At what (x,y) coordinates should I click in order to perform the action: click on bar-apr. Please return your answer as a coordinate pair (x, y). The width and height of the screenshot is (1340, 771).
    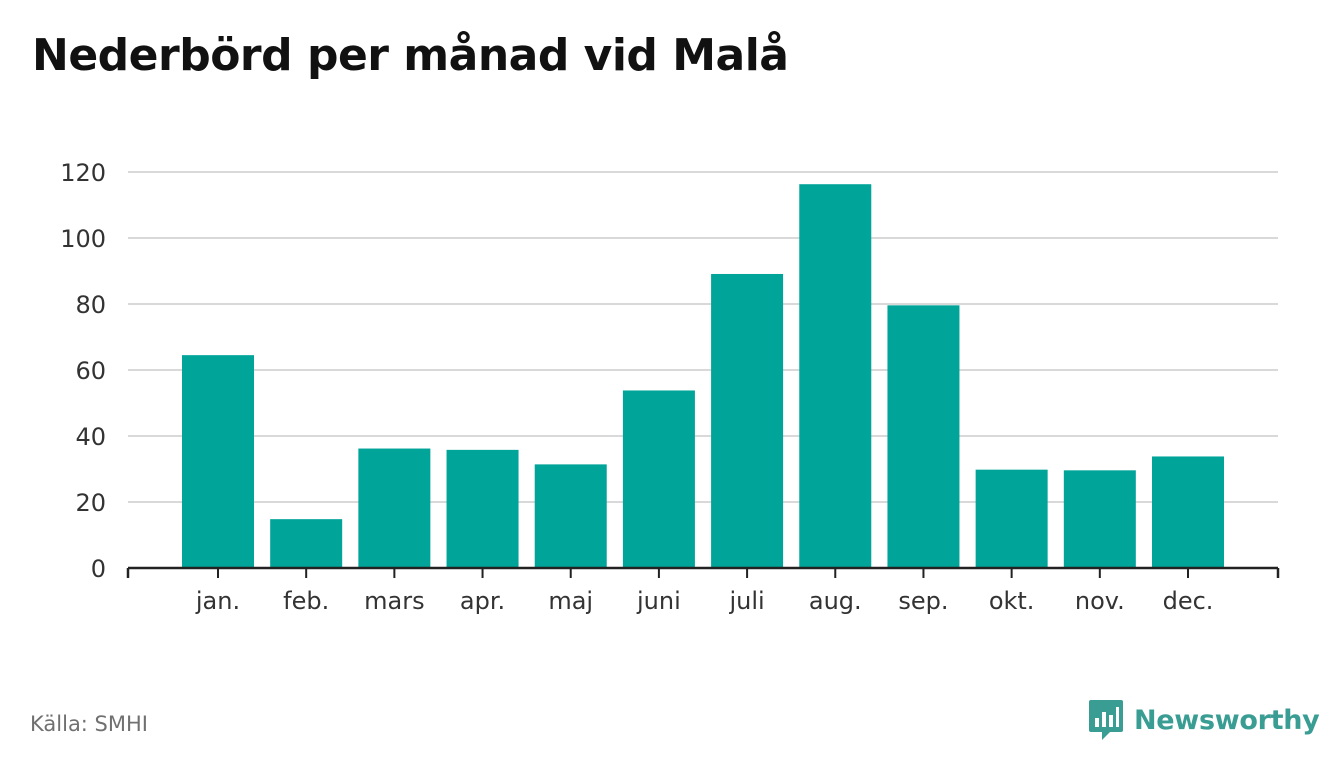
    Looking at the image, I should click on (482, 508).